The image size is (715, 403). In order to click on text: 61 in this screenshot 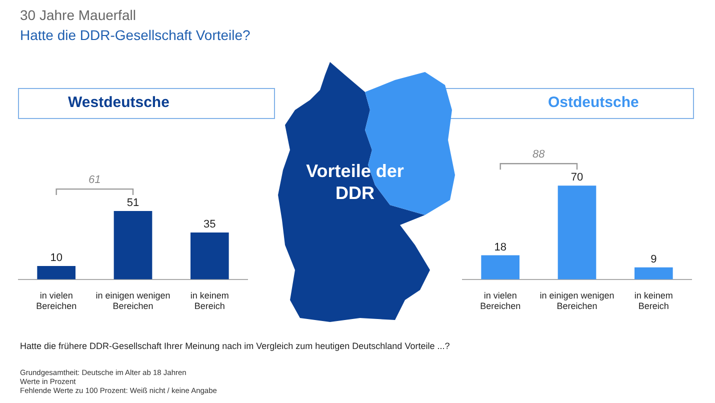, I will do `click(94, 180)`.